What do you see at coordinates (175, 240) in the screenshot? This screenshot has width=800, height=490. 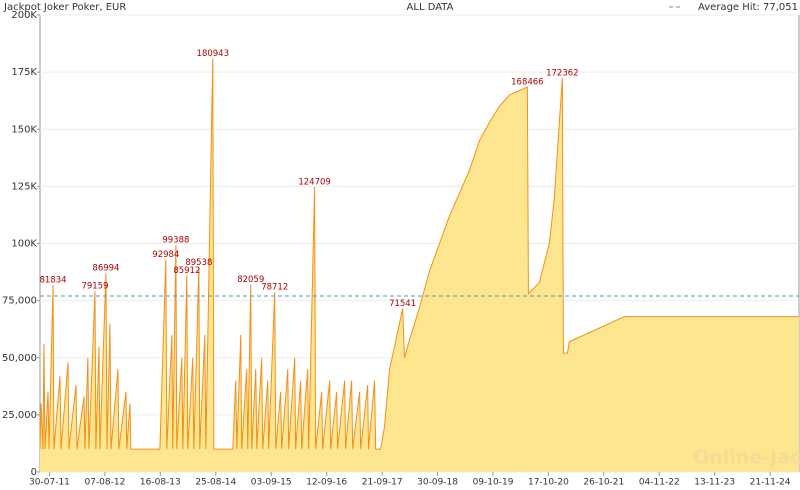 I see `value-label: 99388` at bounding box center [175, 240].